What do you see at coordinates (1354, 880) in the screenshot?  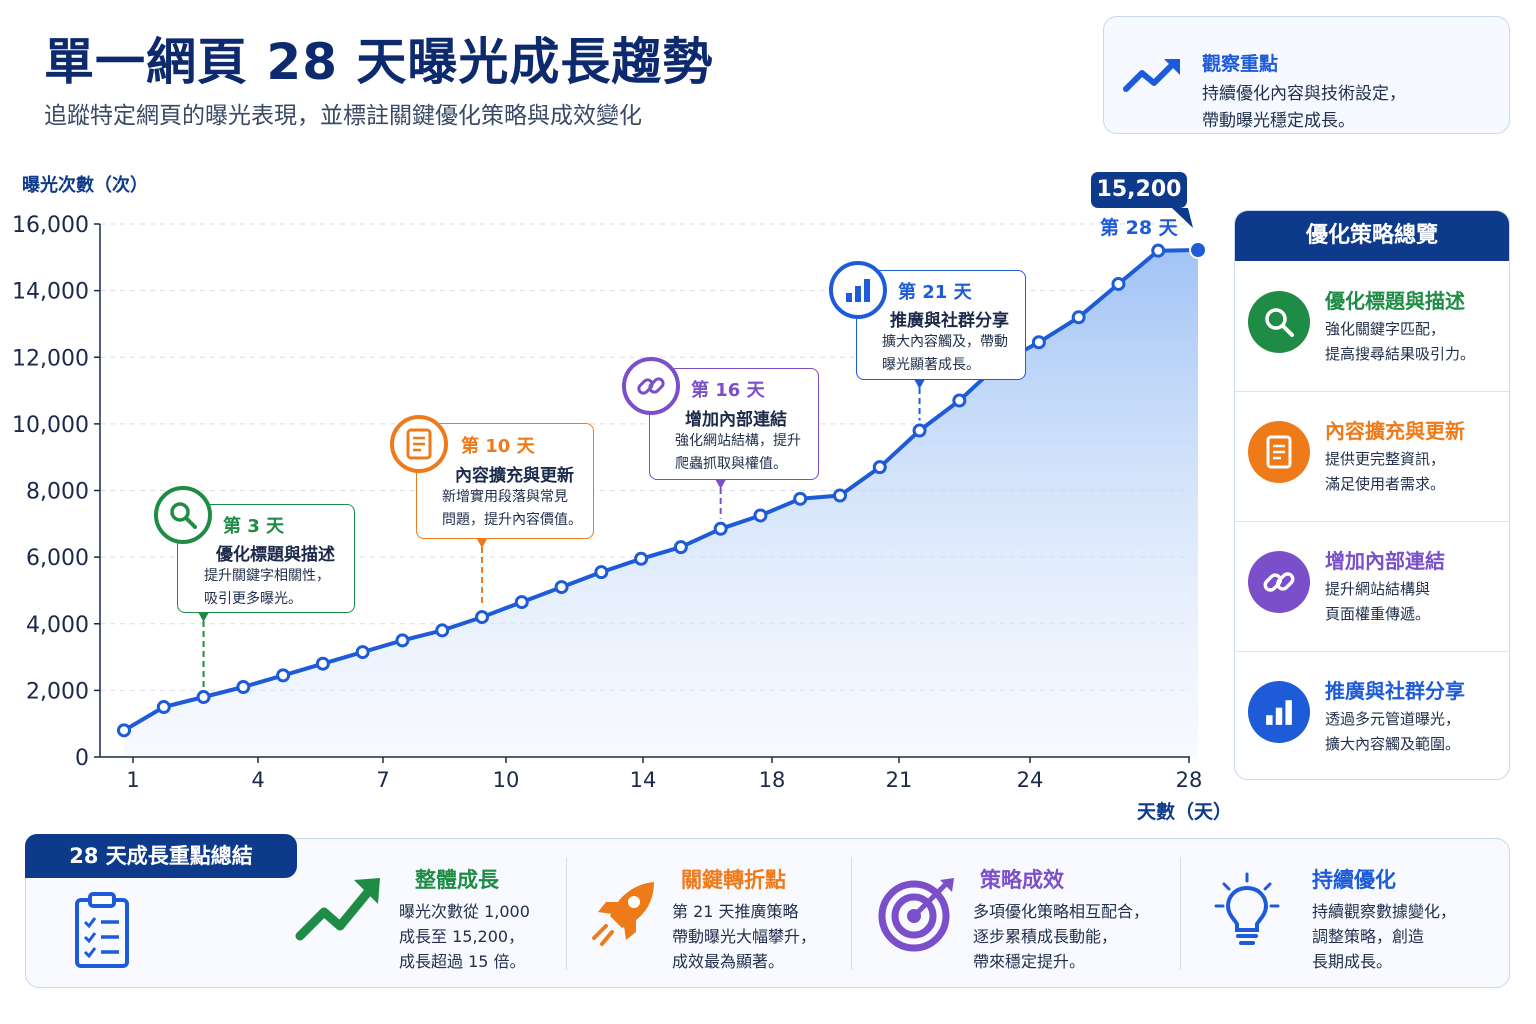 I see `summary-item-title: 持續優化` at bounding box center [1354, 880].